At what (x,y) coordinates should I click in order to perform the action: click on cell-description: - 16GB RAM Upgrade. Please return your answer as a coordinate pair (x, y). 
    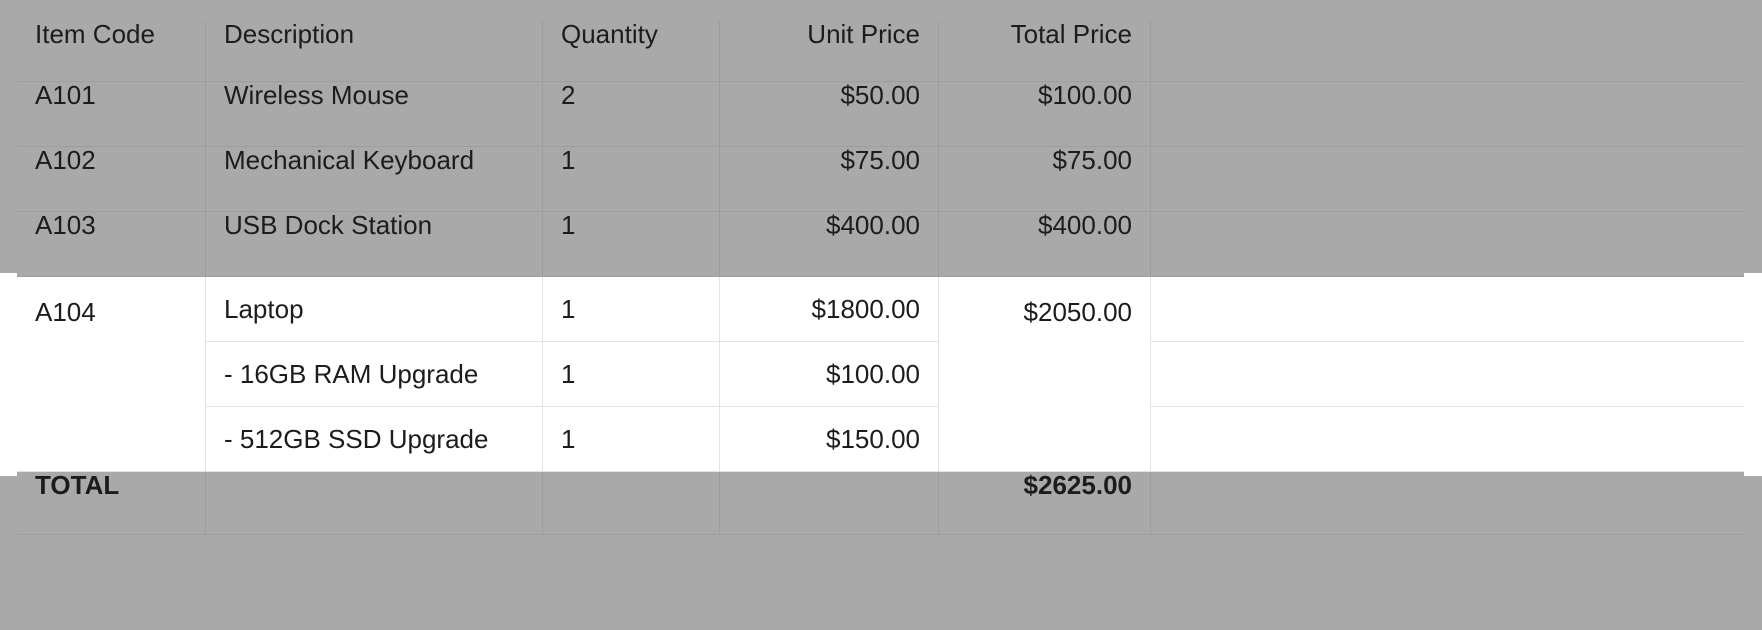
    Looking at the image, I should click on (374, 374).